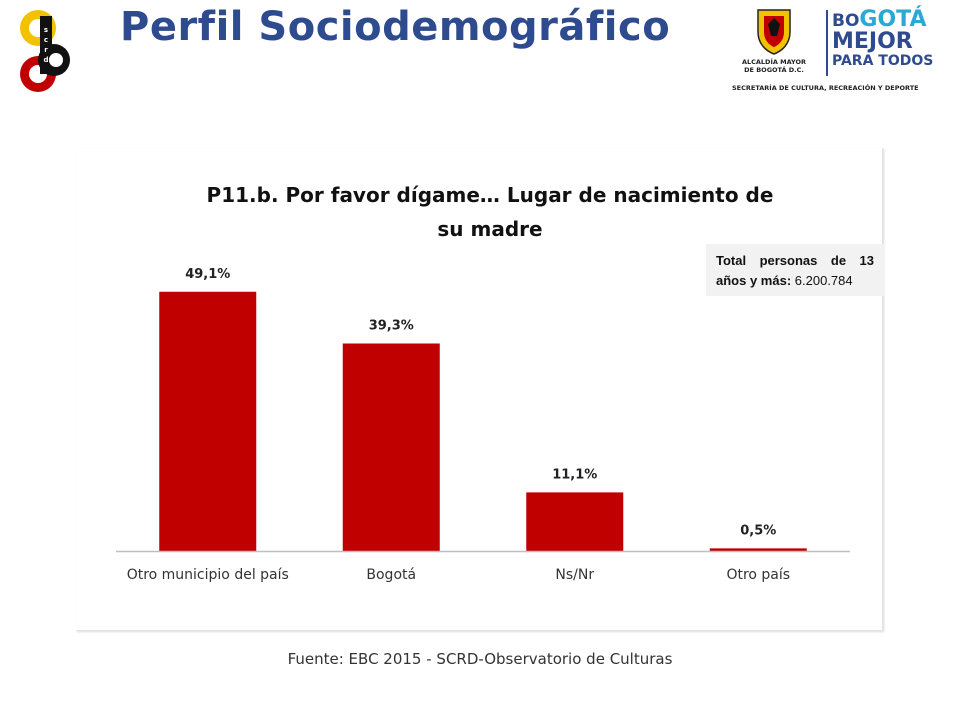 Image resolution: width=960 pixels, height=720 pixels. What do you see at coordinates (208, 575) in the screenshot?
I see `category-label: Otro municipio del país` at bounding box center [208, 575].